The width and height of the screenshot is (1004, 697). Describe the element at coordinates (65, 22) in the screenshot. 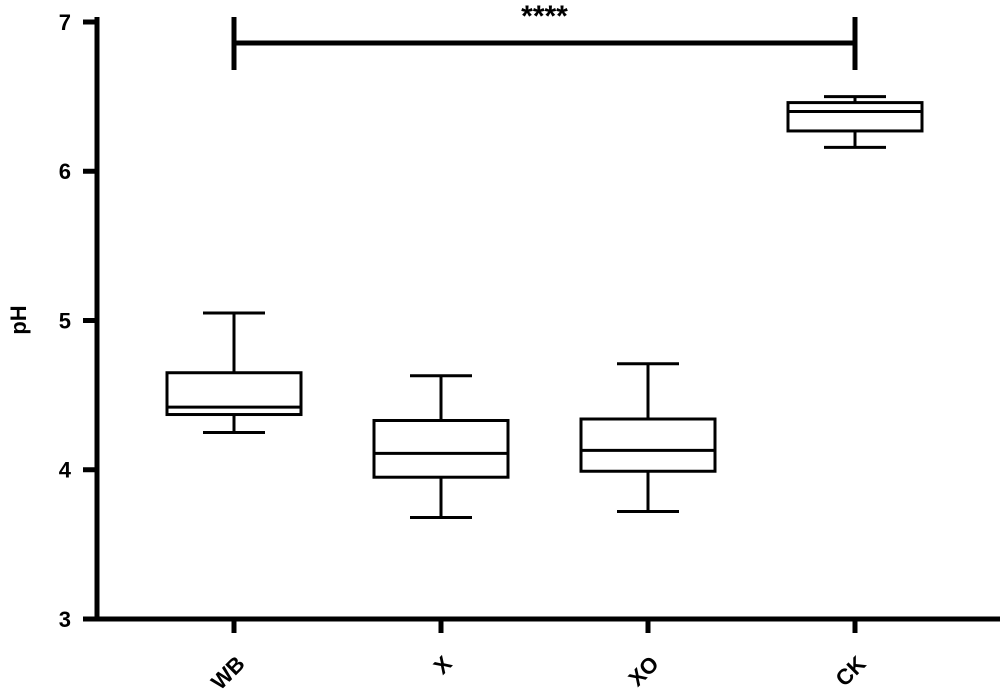

I see `y-tick-label: 7` at that location.